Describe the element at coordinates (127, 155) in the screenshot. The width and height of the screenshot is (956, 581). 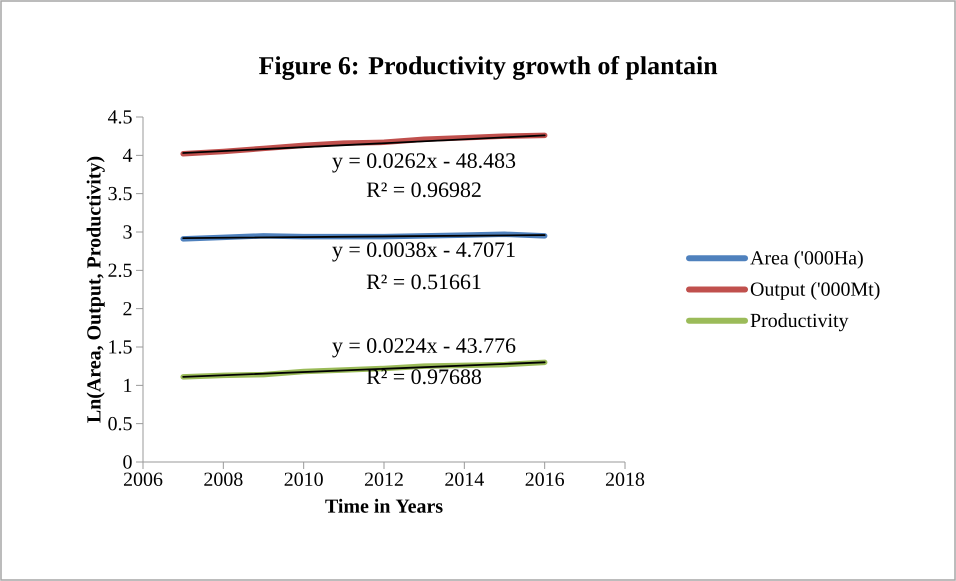
I see `y-tick-label: 4` at that location.